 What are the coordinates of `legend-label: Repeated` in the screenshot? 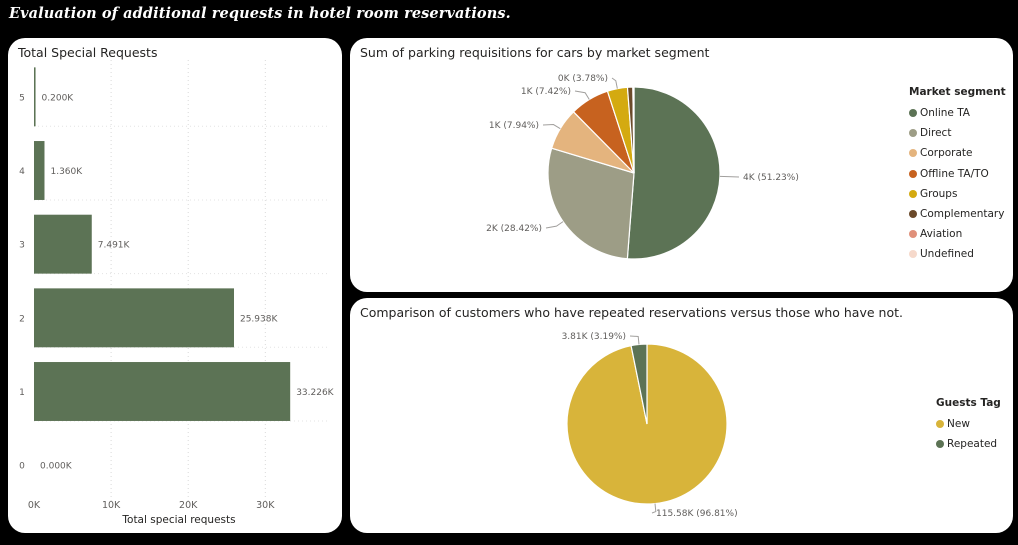 It's located at (972, 444).